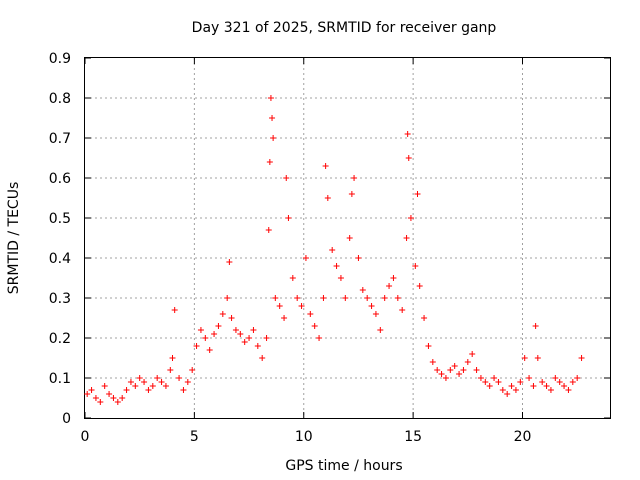 The width and height of the screenshot is (640, 480). Describe the element at coordinates (304, 437) in the screenshot. I see `x-tick-label: 10` at that location.